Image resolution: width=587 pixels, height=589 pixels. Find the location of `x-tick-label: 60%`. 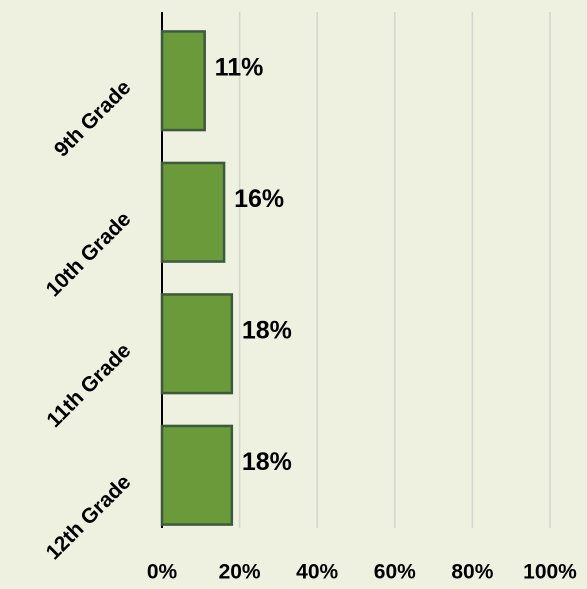

x-tick-label: 60% is located at coordinates (395, 572).